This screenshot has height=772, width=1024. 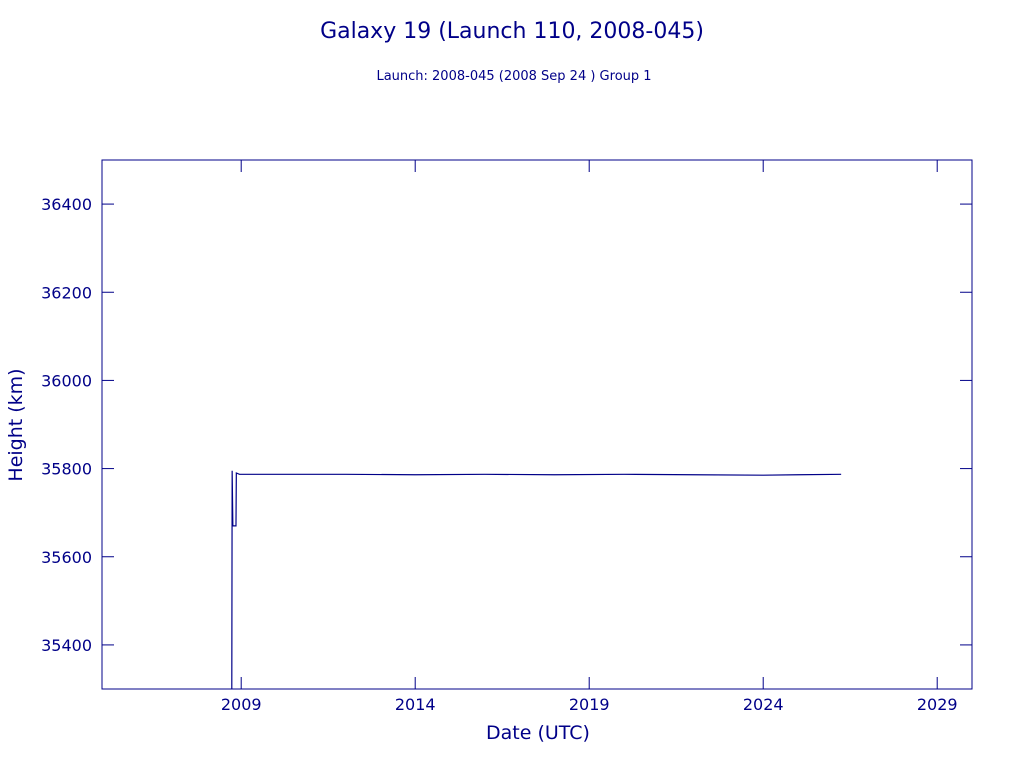 What do you see at coordinates (763, 704) in the screenshot?
I see `x-tick-label: 2024` at bounding box center [763, 704].